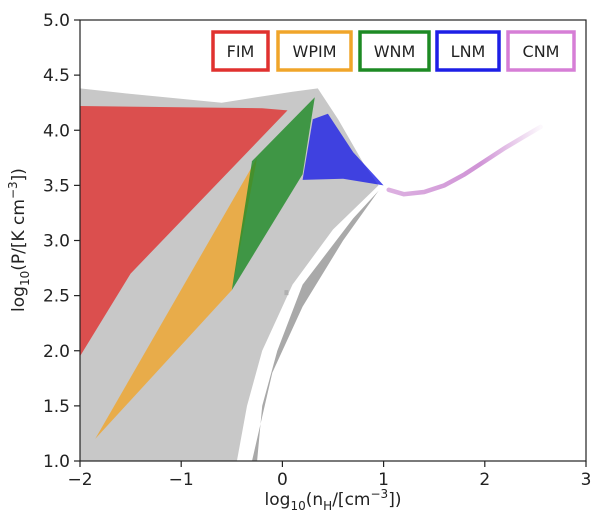 The image size is (595, 518). I want to click on x-tick-label: 1, so click(383, 480).